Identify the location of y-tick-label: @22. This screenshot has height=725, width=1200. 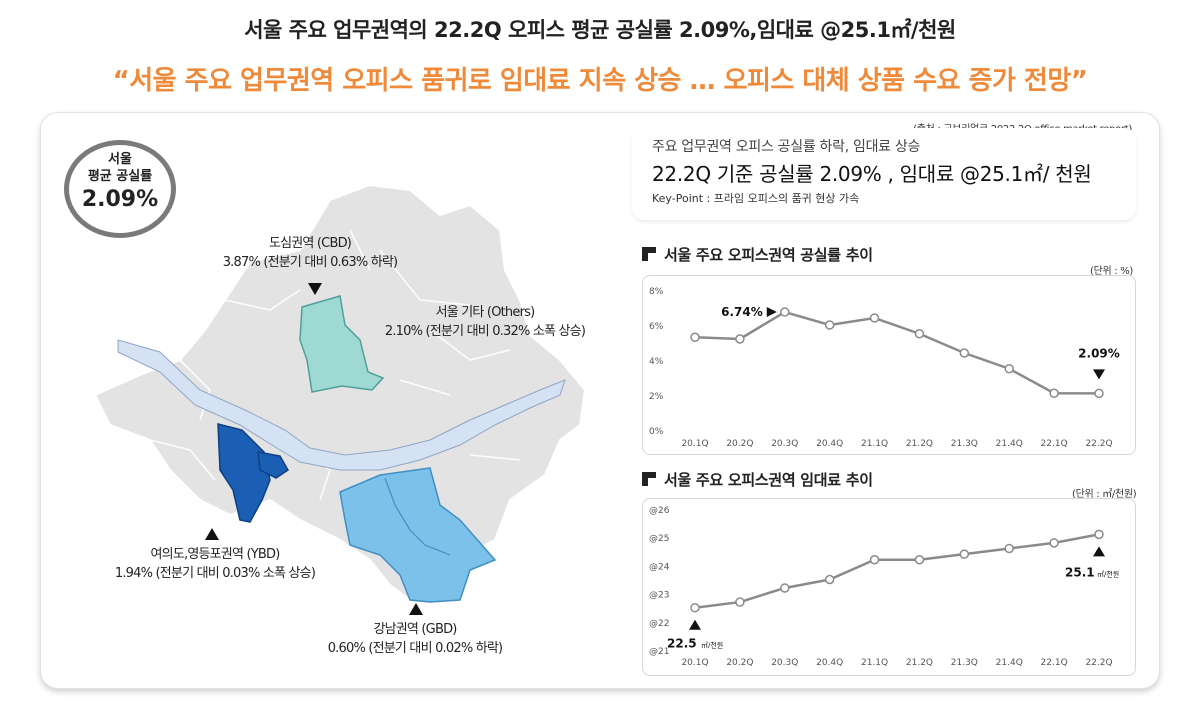
(659, 624).